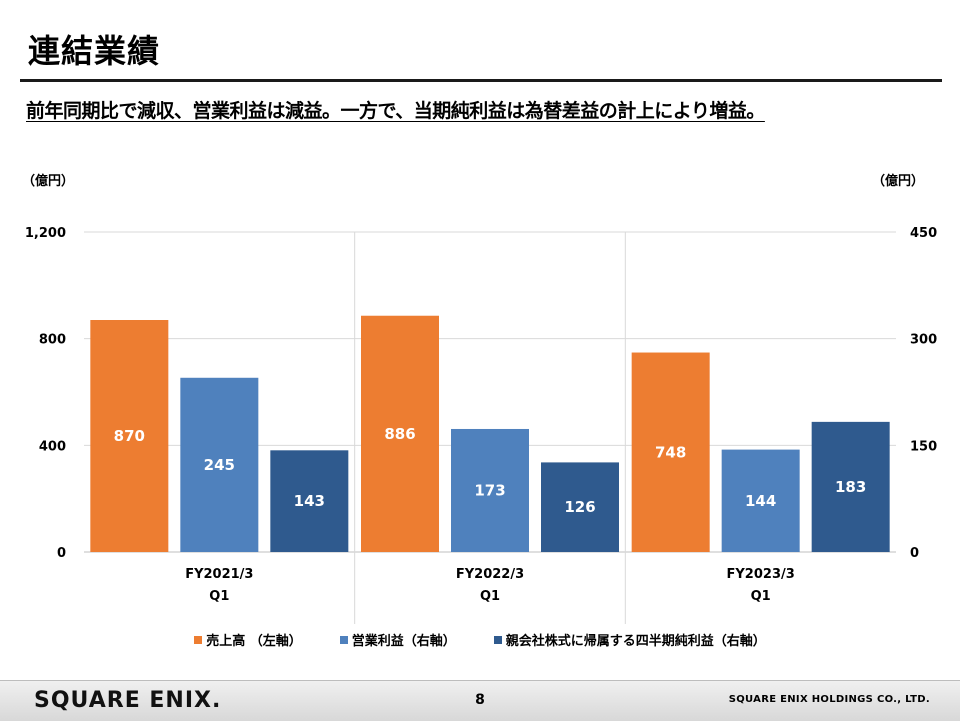 This screenshot has width=960, height=721. I want to click on bar-value-label: 245, so click(219, 465).